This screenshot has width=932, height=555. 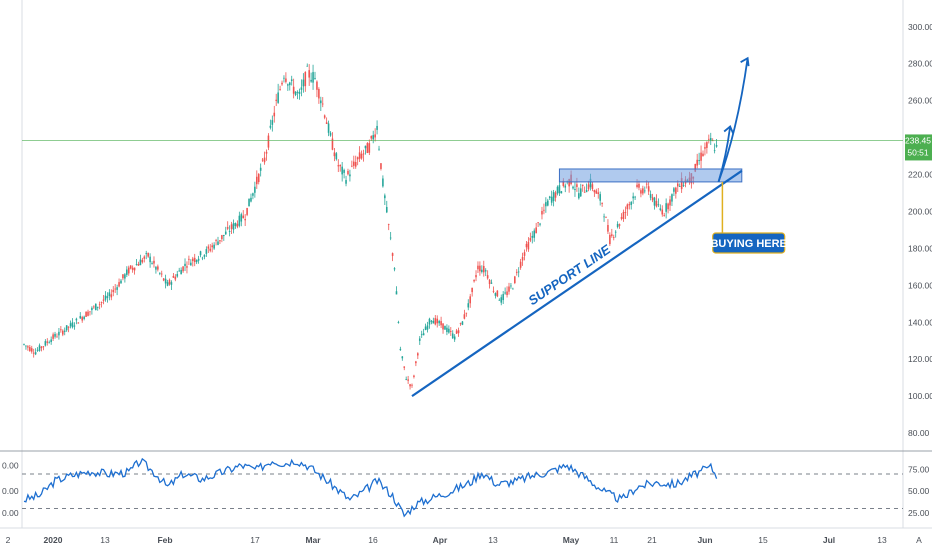 I want to click on last-price-box, so click(x=918, y=147).